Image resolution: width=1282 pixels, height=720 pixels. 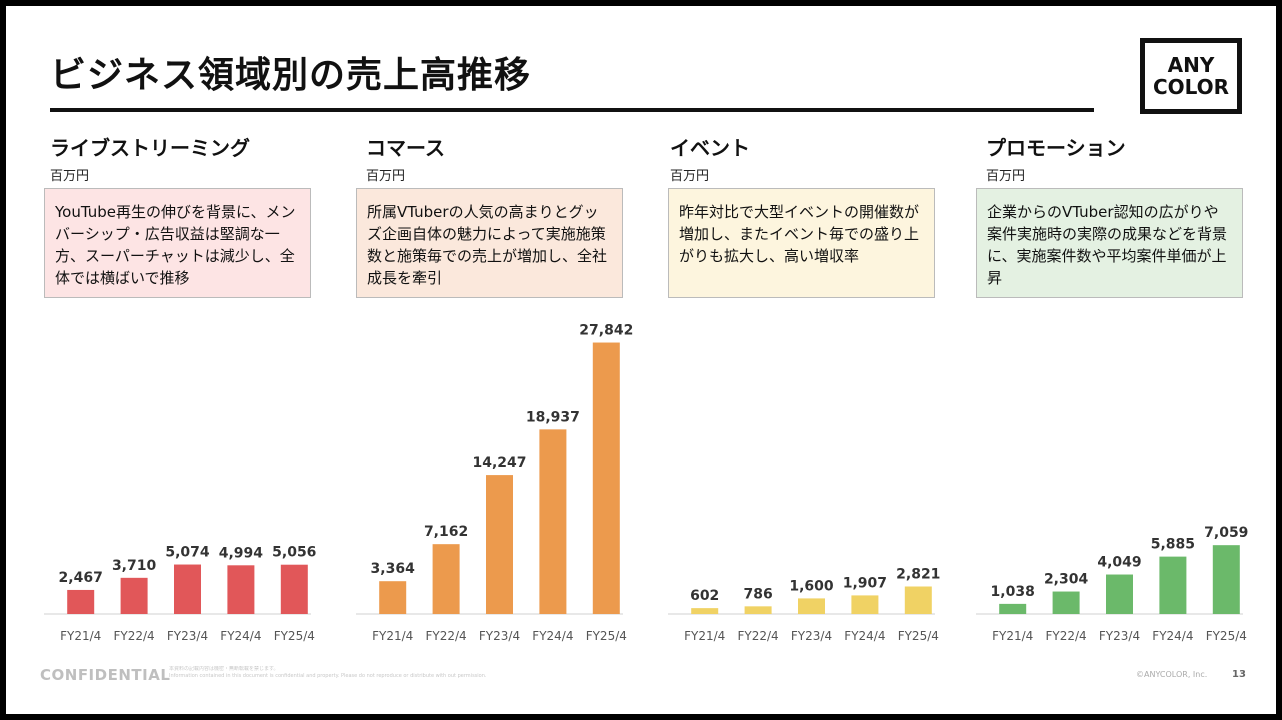 I want to click on data-label: 786, so click(x=757, y=594).